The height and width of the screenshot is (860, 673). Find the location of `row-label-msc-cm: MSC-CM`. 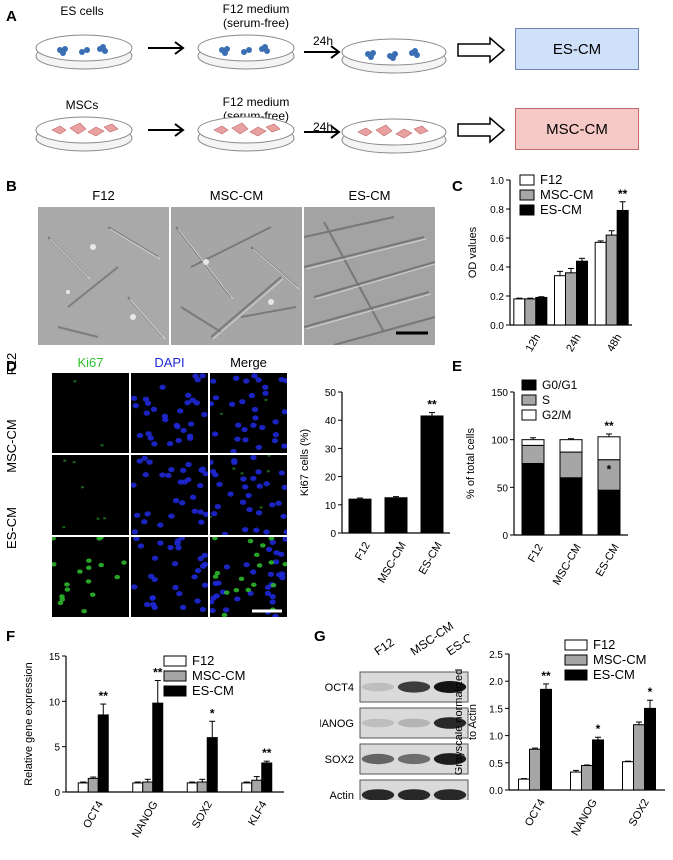

row-label-msc-cm: MSC-CM is located at coordinates (11, 446).